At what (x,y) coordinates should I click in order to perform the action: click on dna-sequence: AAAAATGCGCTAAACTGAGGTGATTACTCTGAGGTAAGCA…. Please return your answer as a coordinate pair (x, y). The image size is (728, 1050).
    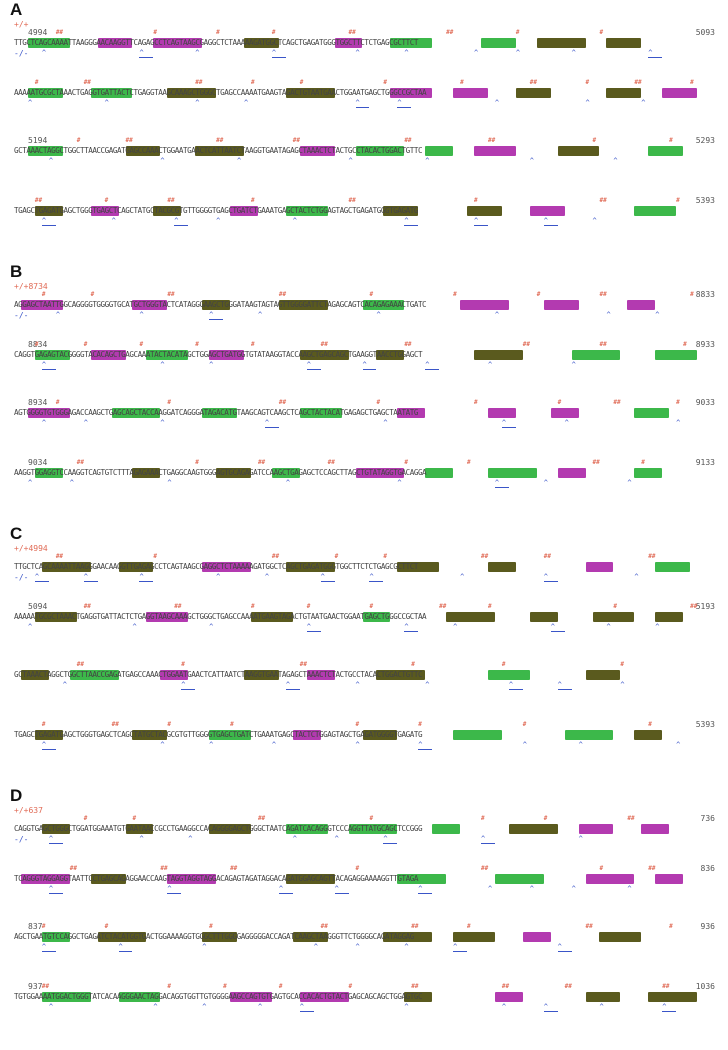
    Looking at the image, I should click on (220, 92).